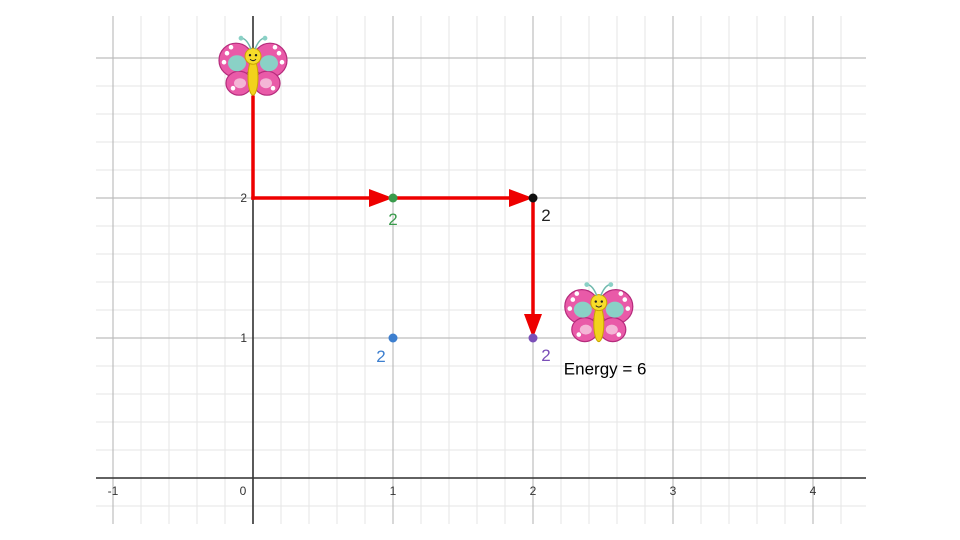 The width and height of the screenshot is (960, 540). Describe the element at coordinates (813, 491) in the screenshot. I see `x-tick-label: 4` at that location.